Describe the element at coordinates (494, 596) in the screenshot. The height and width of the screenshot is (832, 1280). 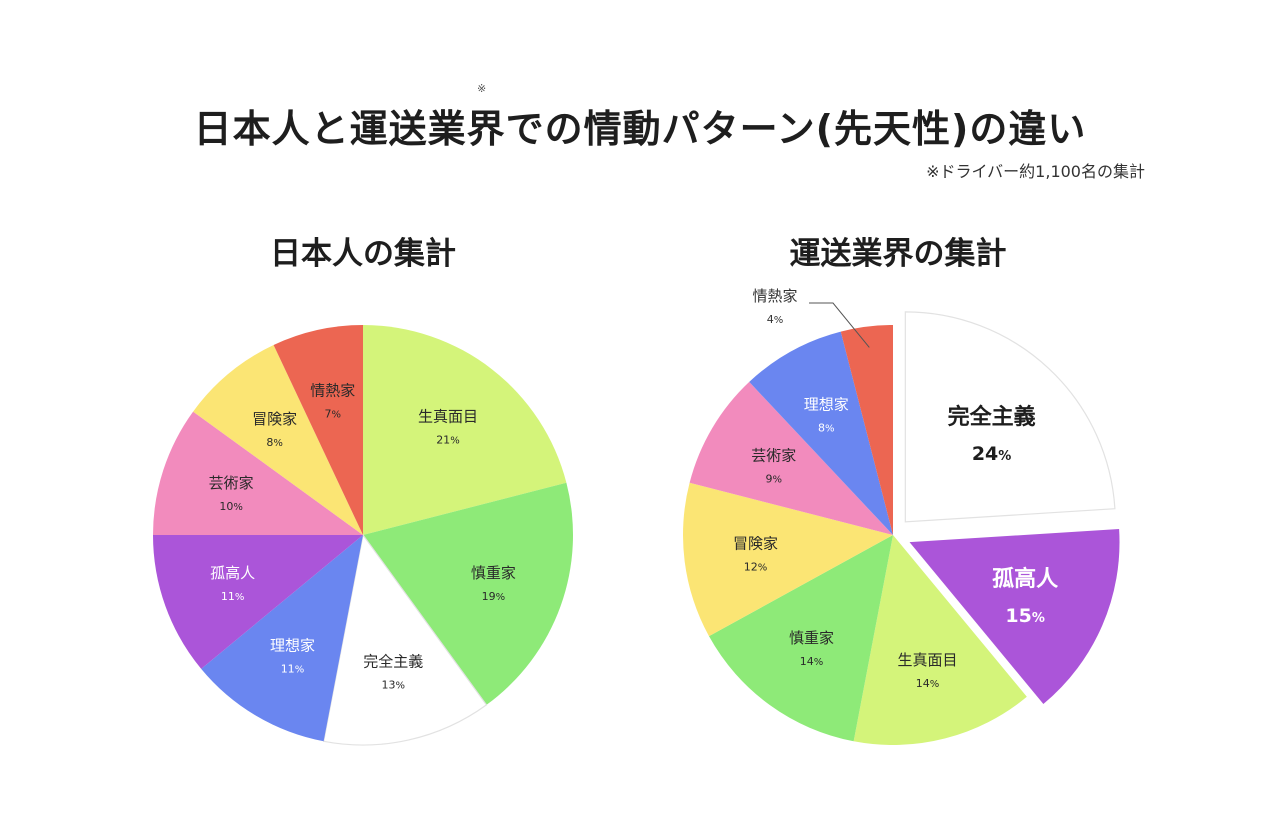
I see `slice-value: 19%` at that location.